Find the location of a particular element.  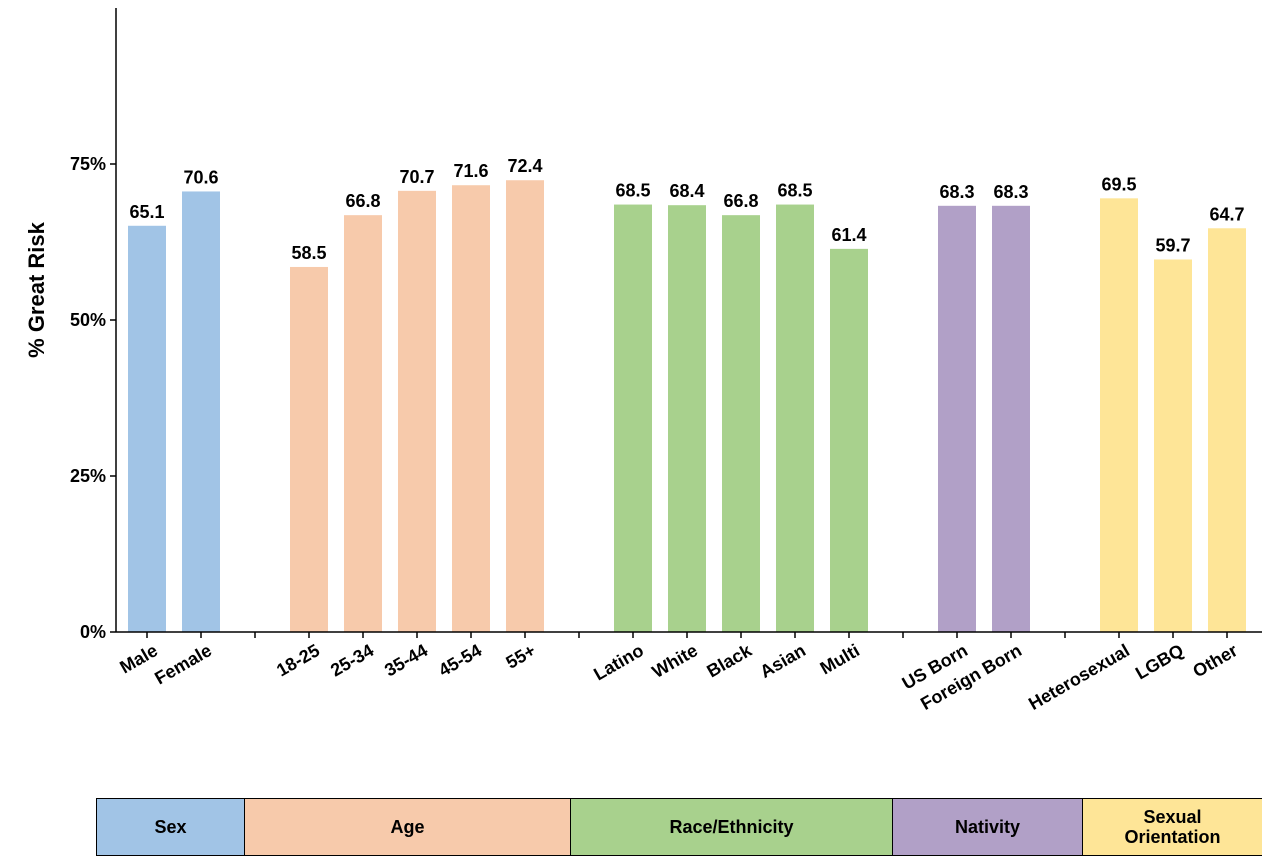

x-tick-label-18-25: 18-25 is located at coordinates (298, 660).